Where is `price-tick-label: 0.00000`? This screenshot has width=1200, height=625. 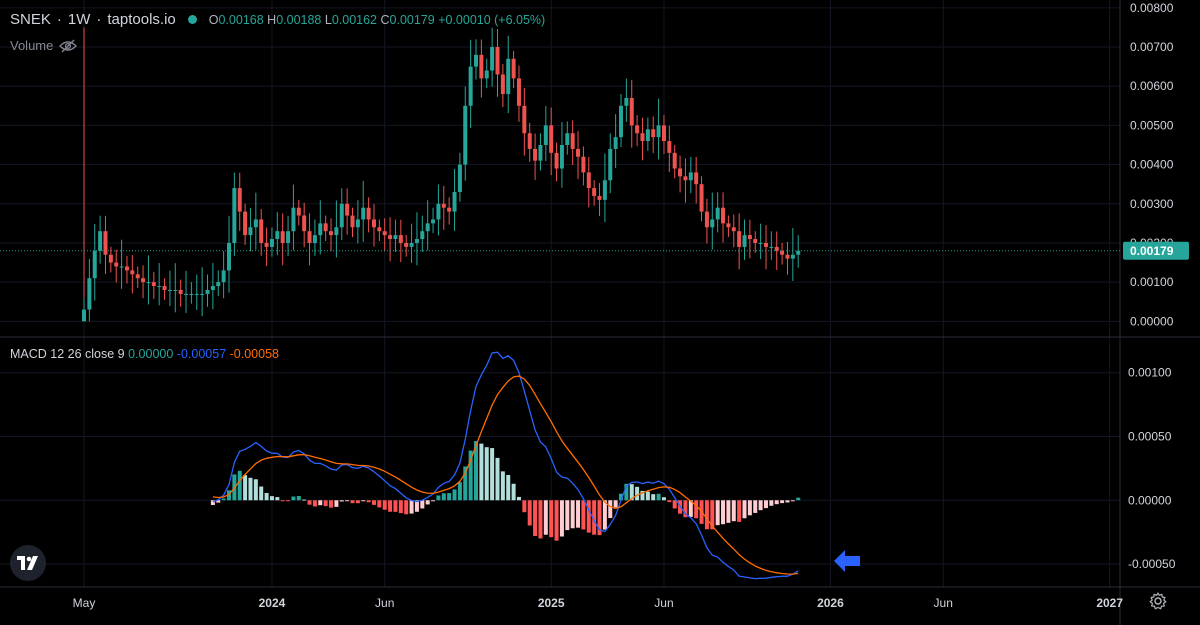
price-tick-label: 0.00000 is located at coordinates (1152, 321).